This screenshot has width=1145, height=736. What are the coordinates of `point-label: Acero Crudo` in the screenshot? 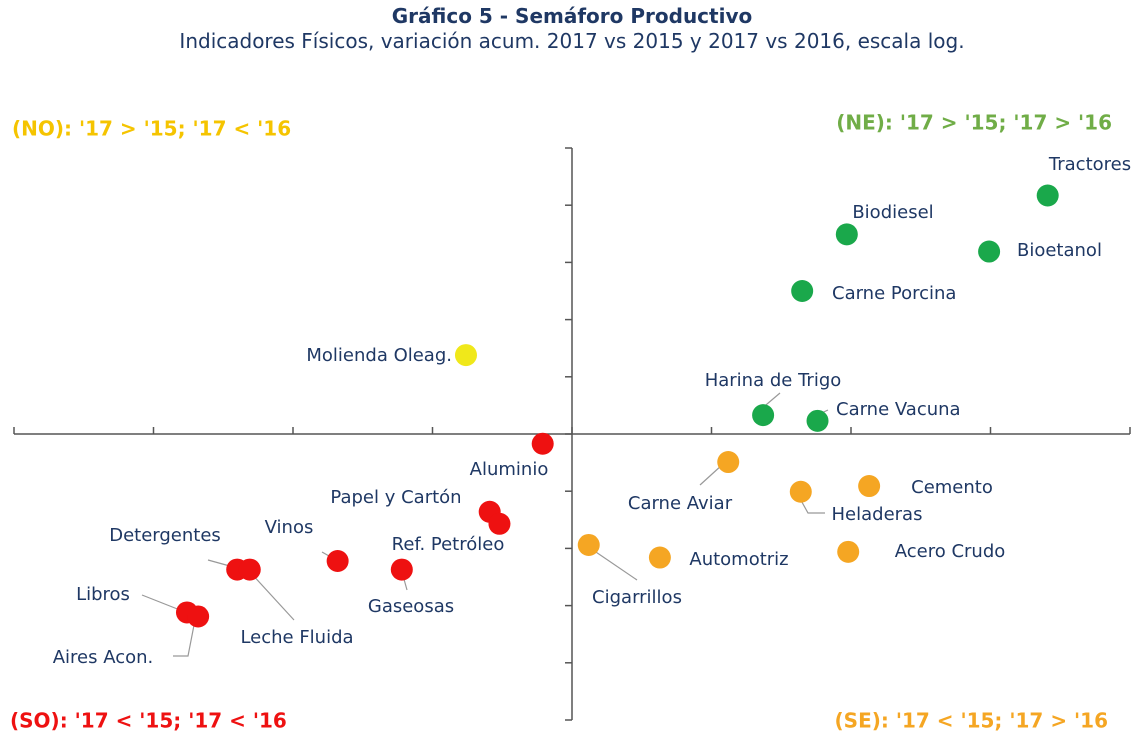 It's located at (950, 551).